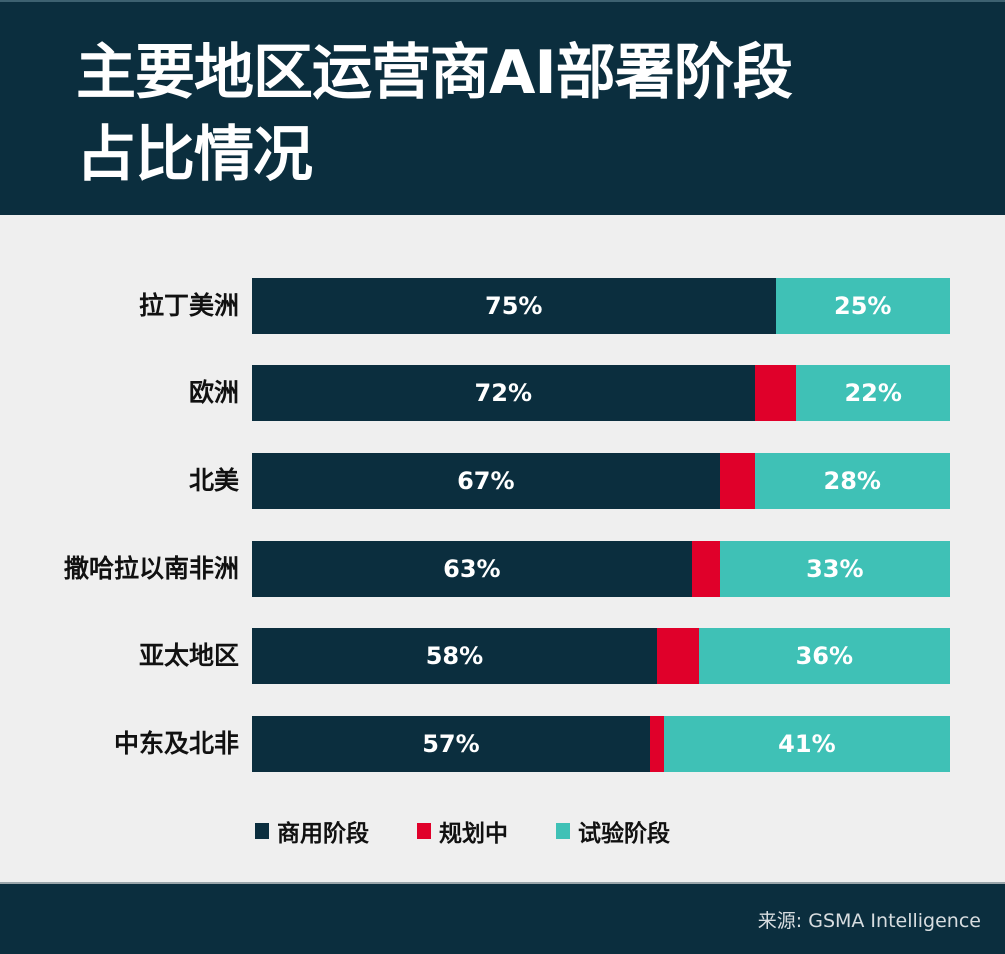 The image size is (1005, 954). I want to click on segment-commercial: 58%, so click(454, 656).